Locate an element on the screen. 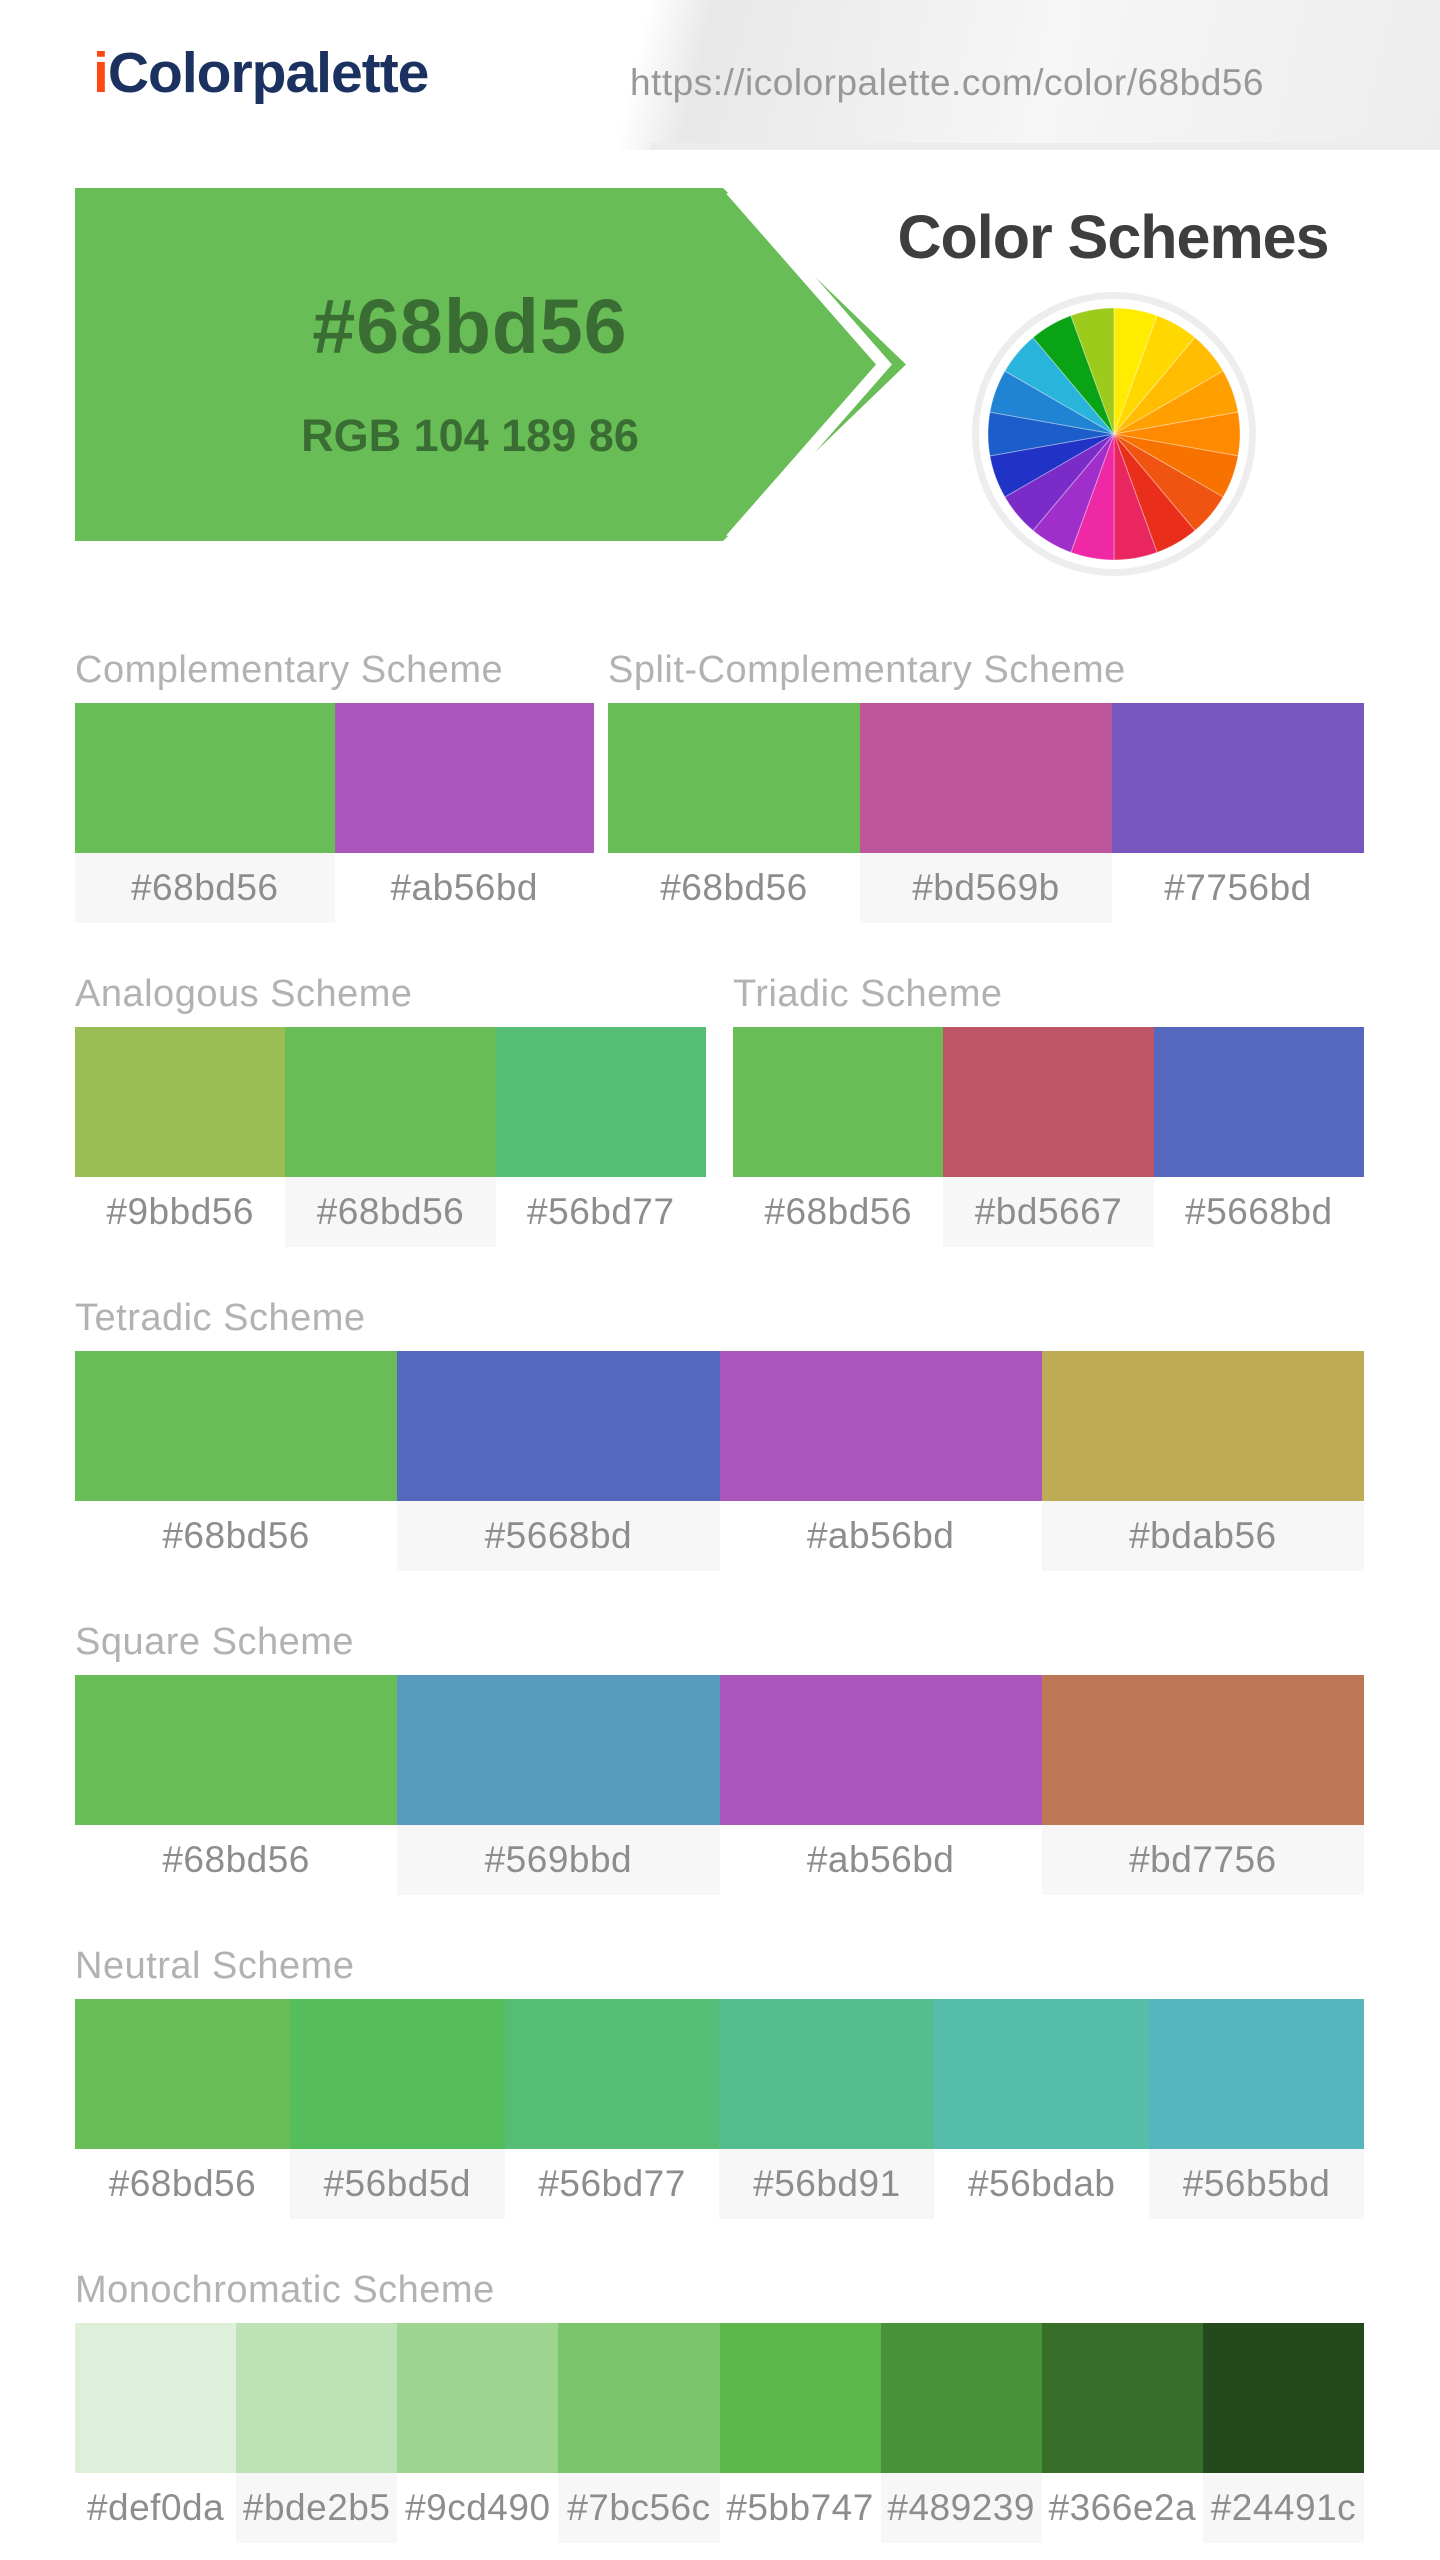 The width and height of the screenshot is (1440, 2560). banner-rgb-value: RGB 104 189 86 is located at coordinates (470, 435).